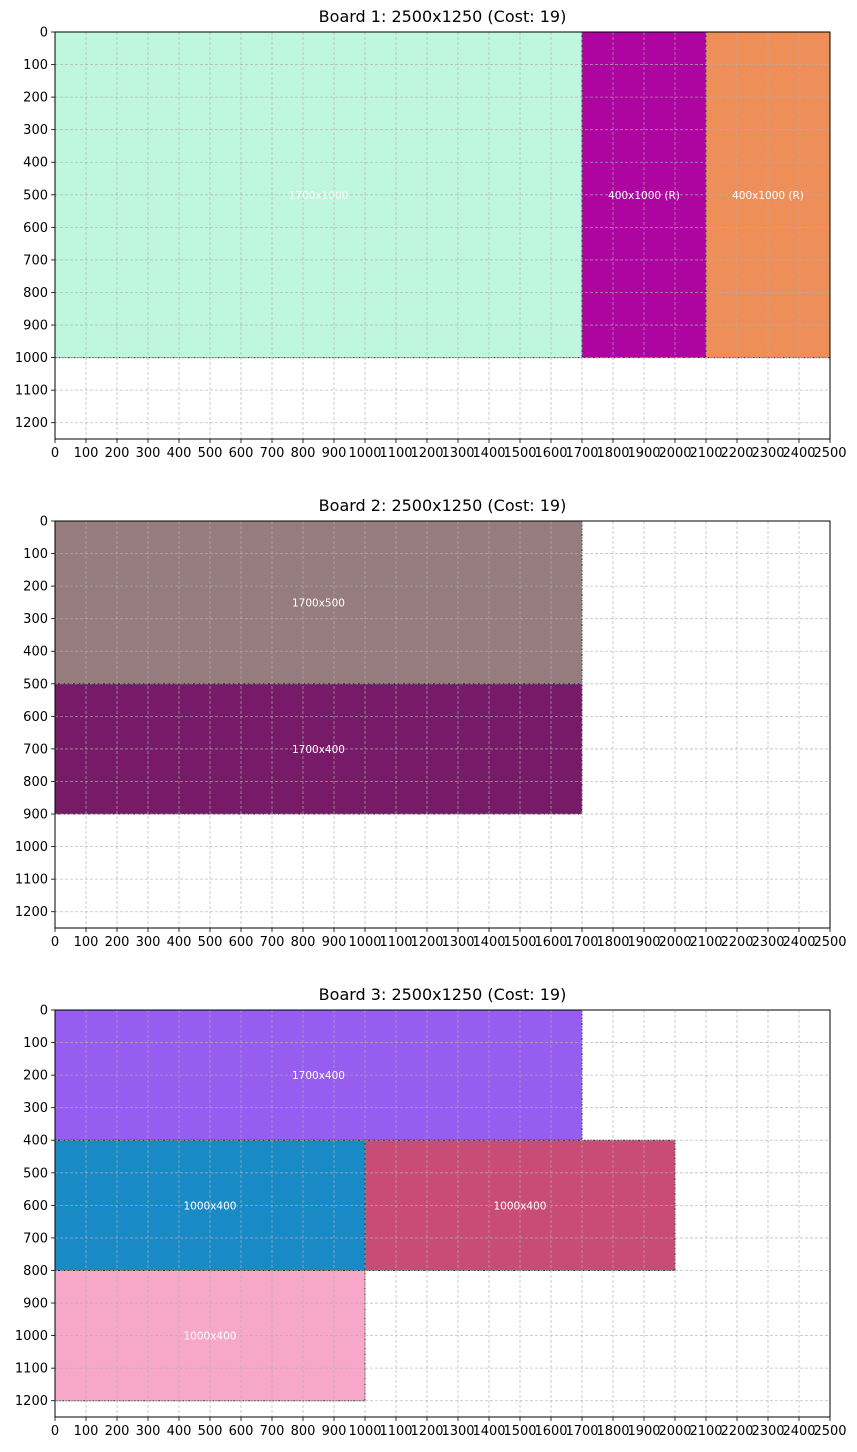 Image resolution: width=857 pixels, height=1452 pixels. What do you see at coordinates (318, 603) in the screenshot?
I see `piece-label-1: 1700x500` at bounding box center [318, 603].